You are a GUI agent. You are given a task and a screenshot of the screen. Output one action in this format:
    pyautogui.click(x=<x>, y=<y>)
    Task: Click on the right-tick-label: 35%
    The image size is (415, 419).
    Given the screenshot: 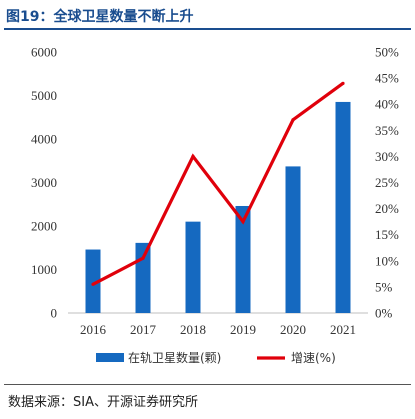 What is the action you would take?
    pyautogui.click(x=387, y=130)
    